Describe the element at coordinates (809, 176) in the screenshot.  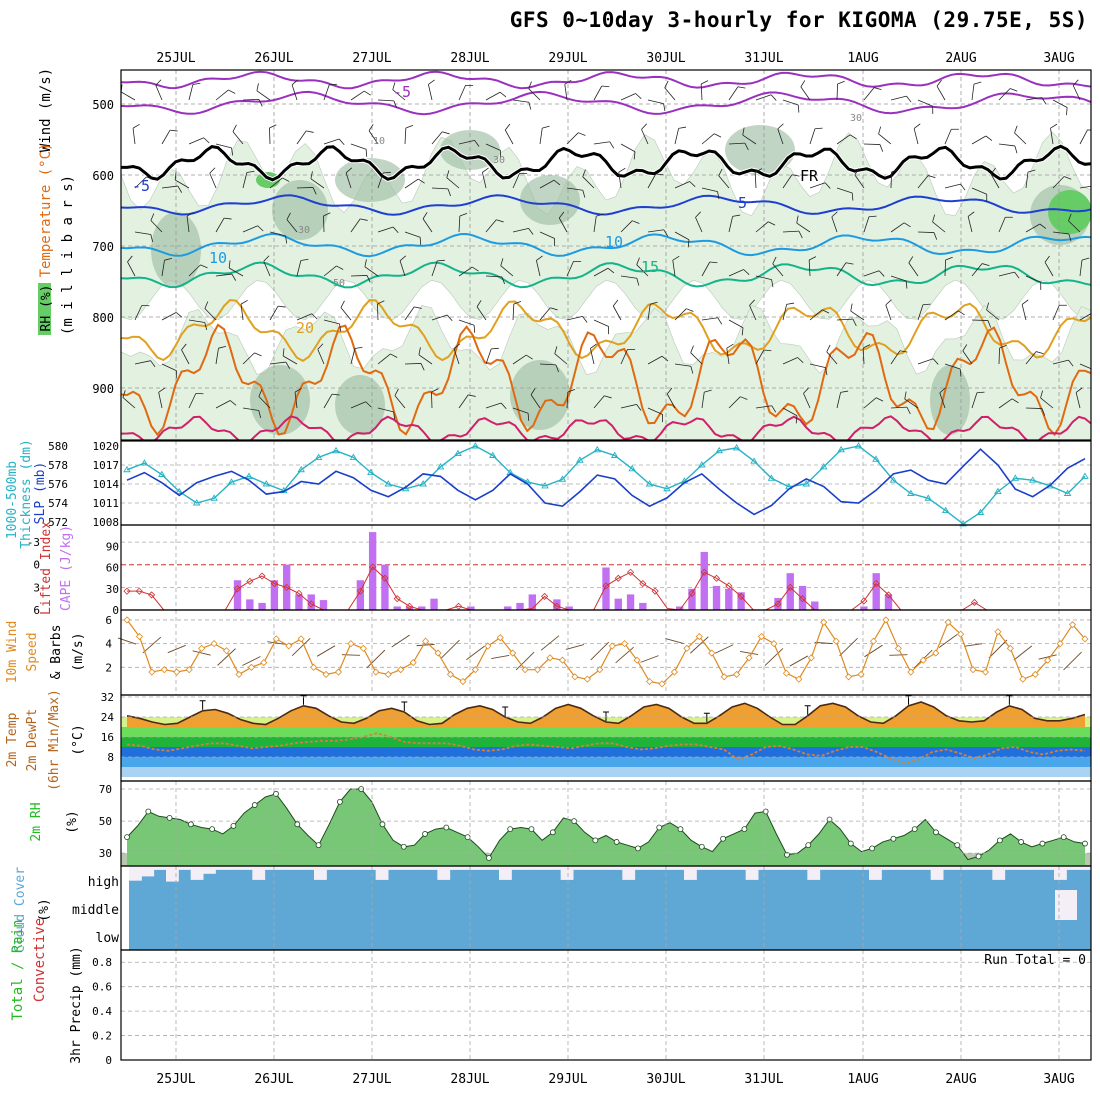
I see `contour-label: FR` at that location.